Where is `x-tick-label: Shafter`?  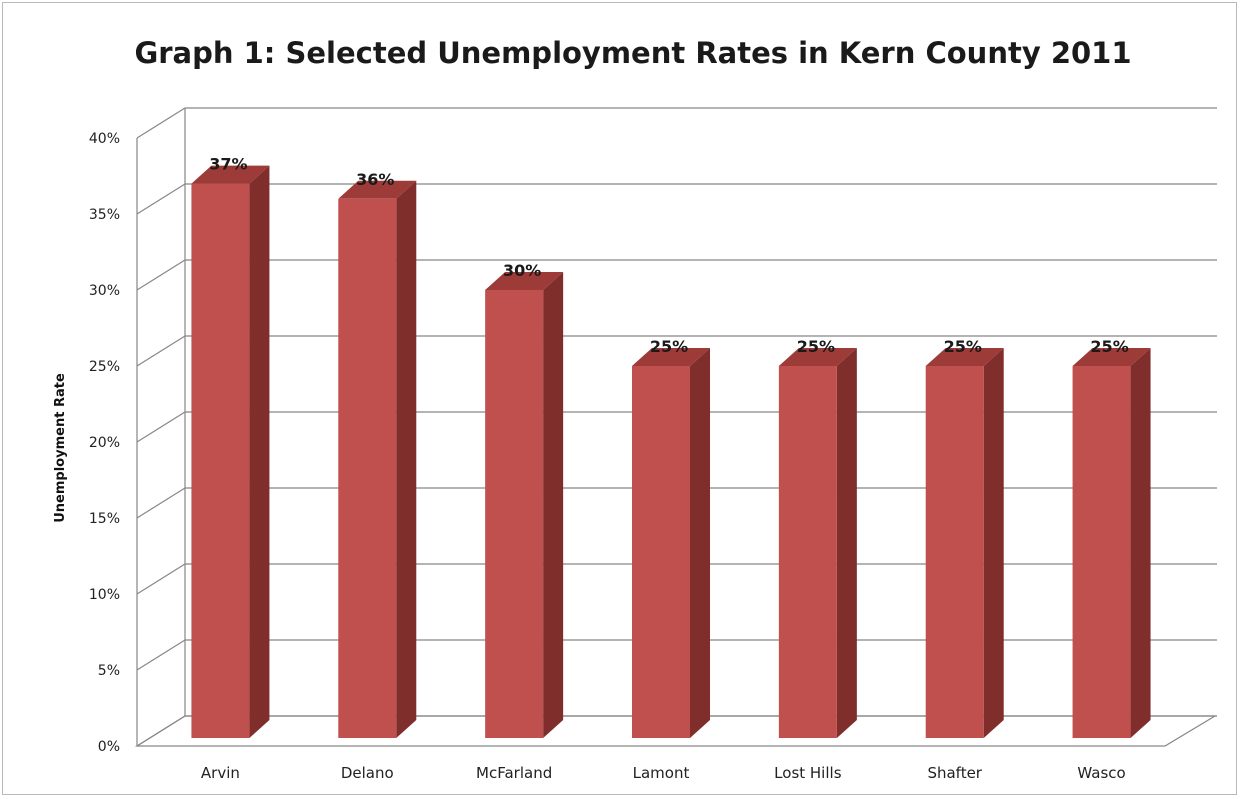 x-tick-label: Shafter is located at coordinates (954, 773).